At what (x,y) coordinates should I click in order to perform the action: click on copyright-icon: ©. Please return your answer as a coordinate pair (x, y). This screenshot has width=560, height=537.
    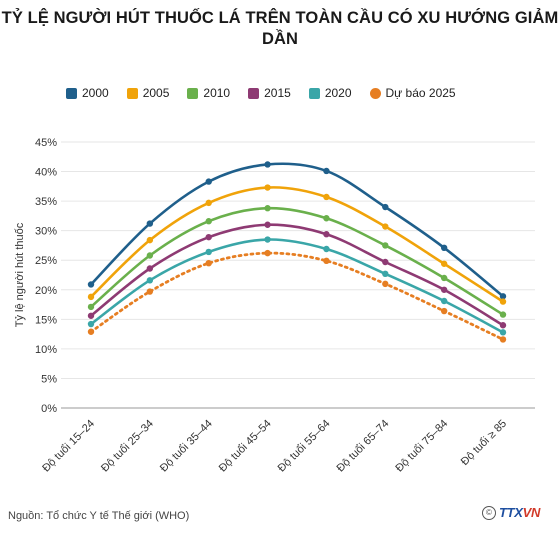
    Looking at the image, I should click on (489, 512).